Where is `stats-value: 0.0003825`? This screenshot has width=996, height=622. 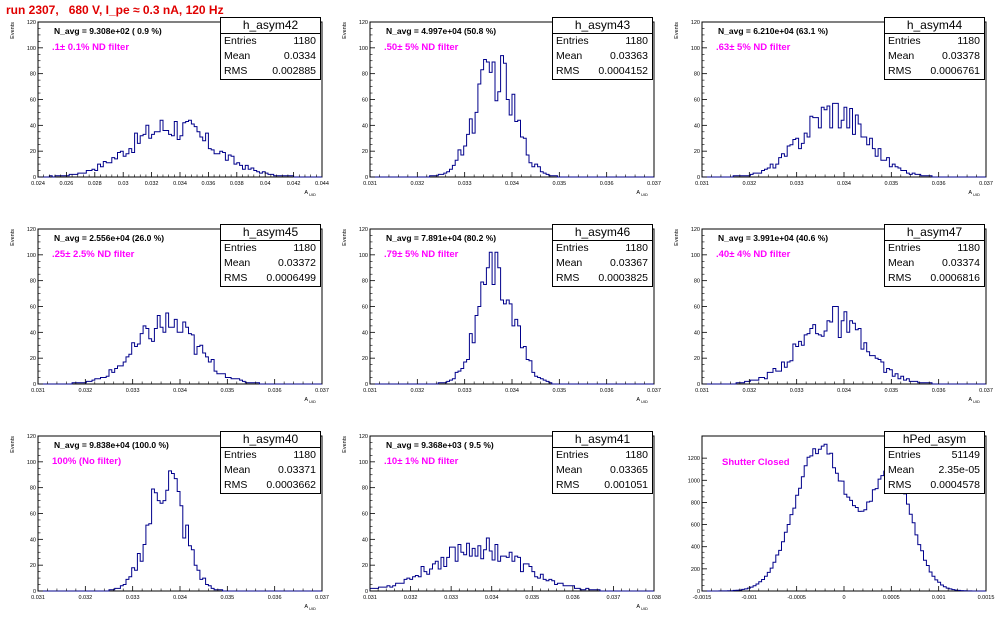 stats-value: 0.0003825 is located at coordinates (623, 278).